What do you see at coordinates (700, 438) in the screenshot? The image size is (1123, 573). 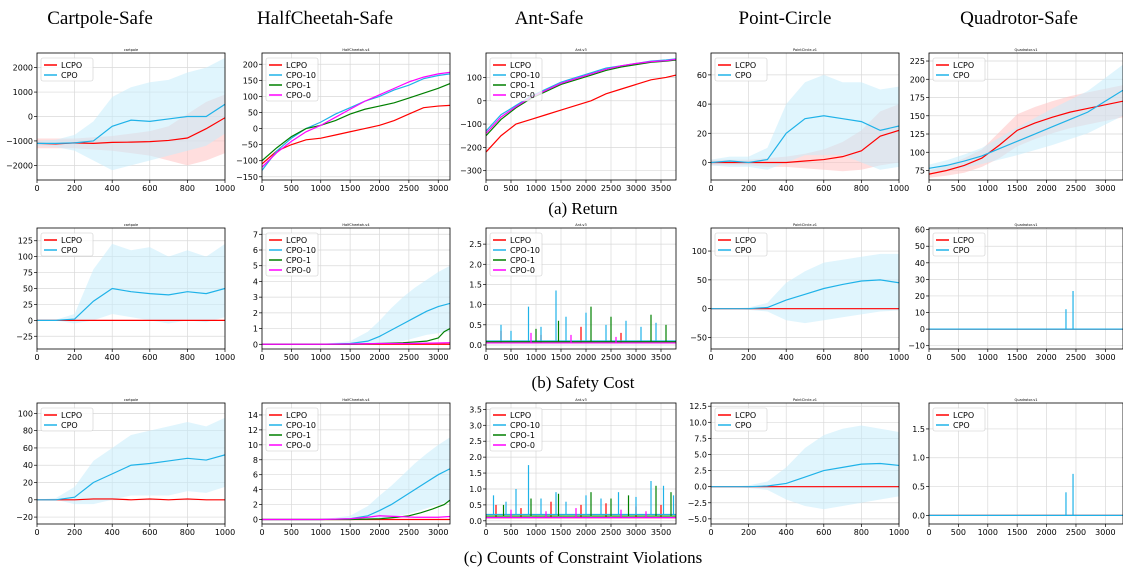 I see `y-tick-label: 7.5` at bounding box center [700, 438].